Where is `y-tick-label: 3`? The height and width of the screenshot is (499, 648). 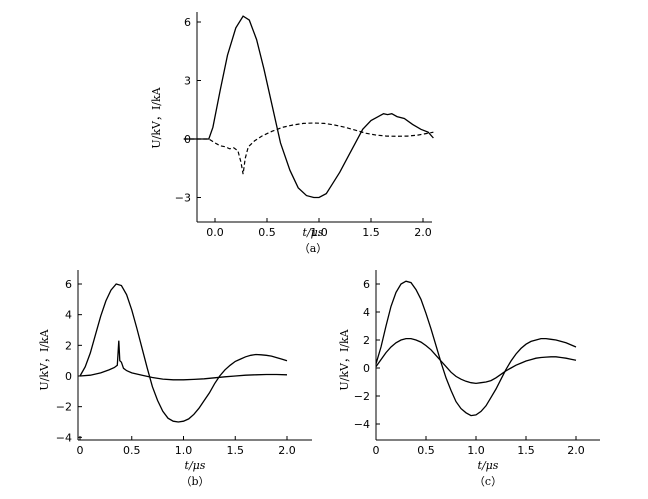 y-tick-label: 3 is located at coordinates (187, 81).